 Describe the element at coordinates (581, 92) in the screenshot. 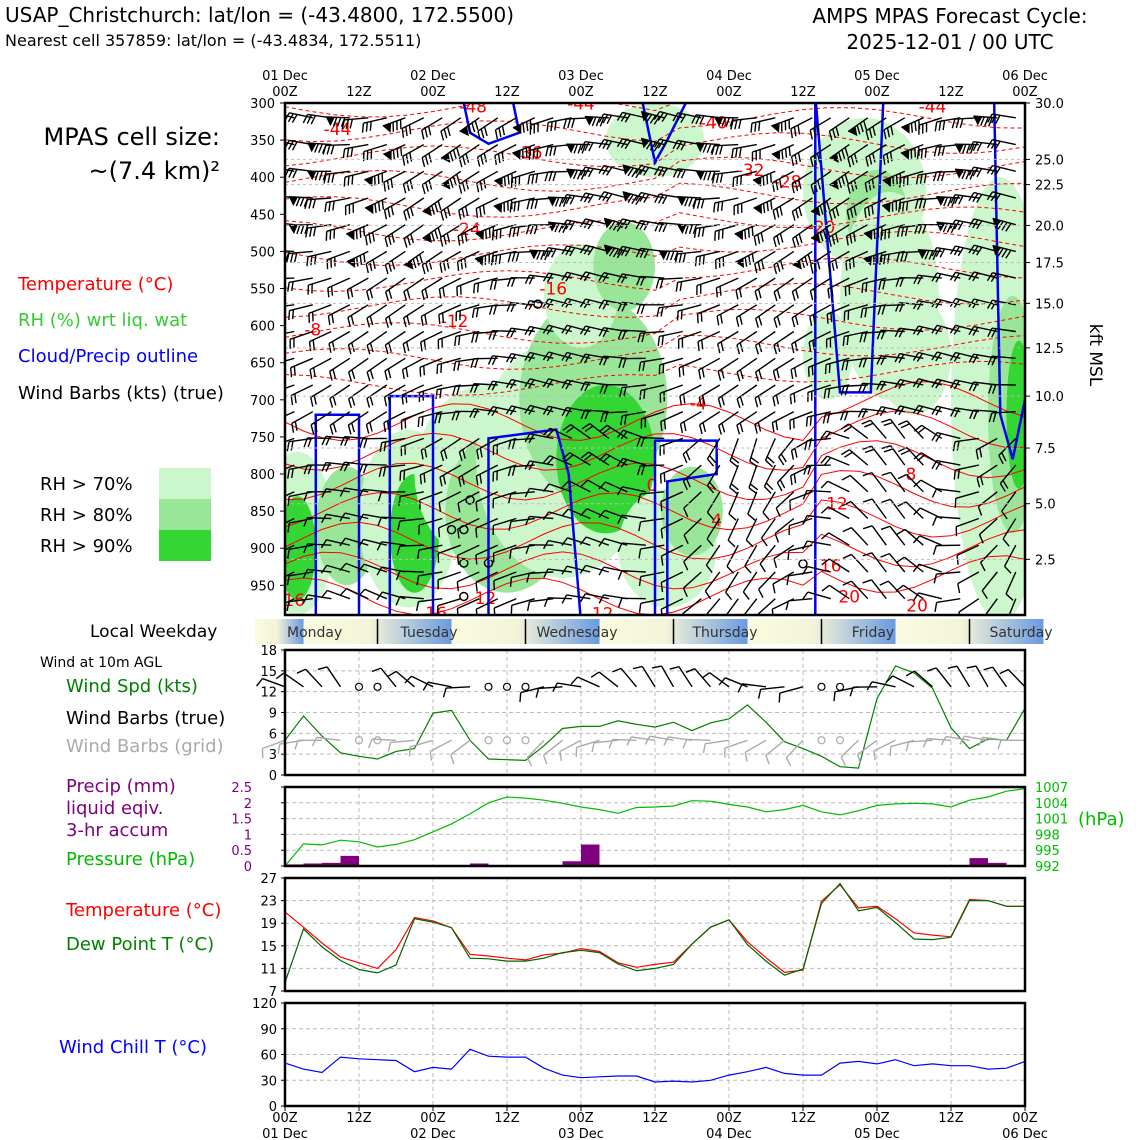

I see `top-hour-label: 00Z` at that location.